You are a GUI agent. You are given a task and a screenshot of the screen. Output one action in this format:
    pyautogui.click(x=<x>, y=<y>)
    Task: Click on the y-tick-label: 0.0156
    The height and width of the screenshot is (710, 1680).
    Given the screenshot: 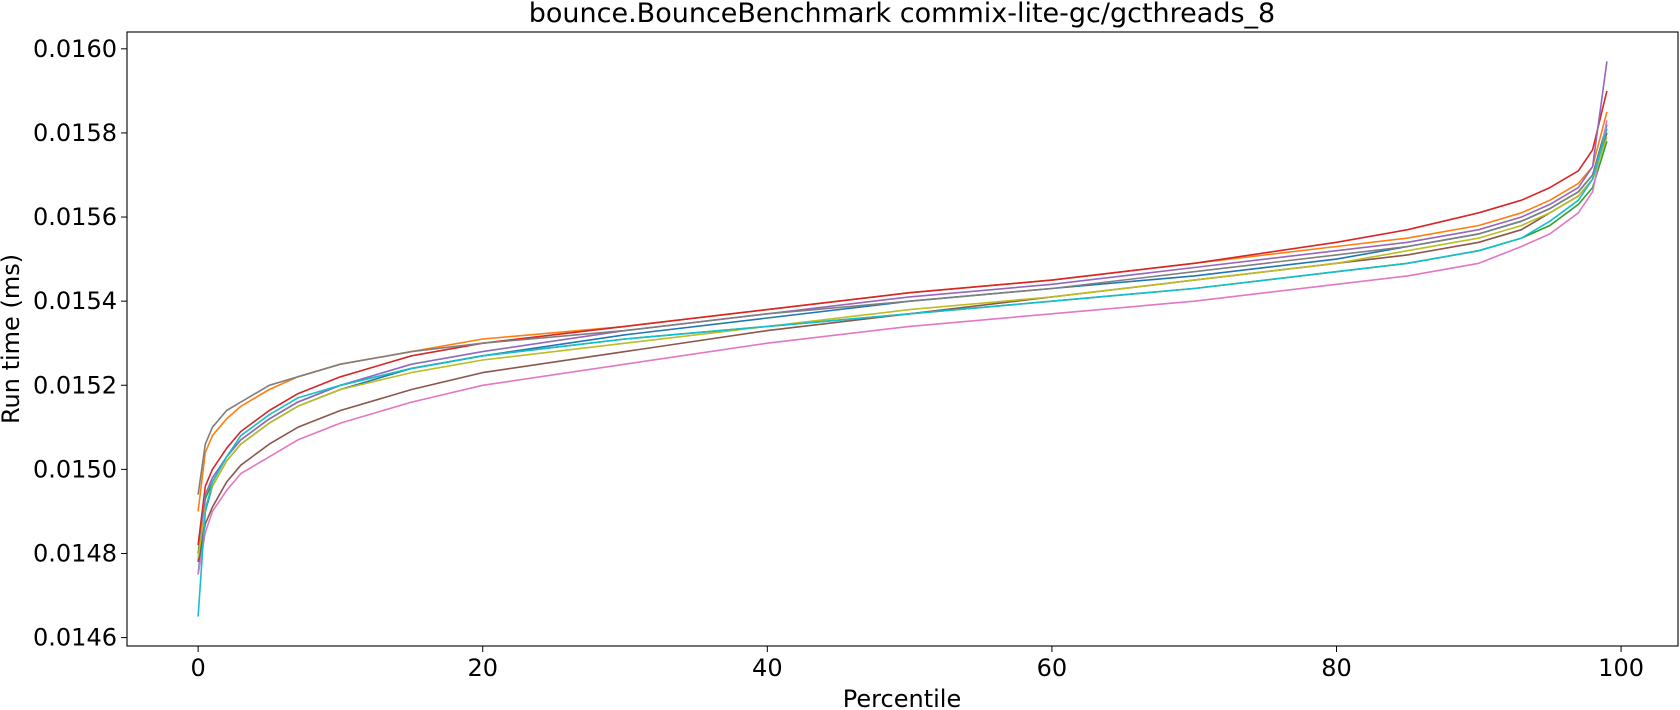 What is the action you would take?
    pyautogui.click(x=75, y=217)
    